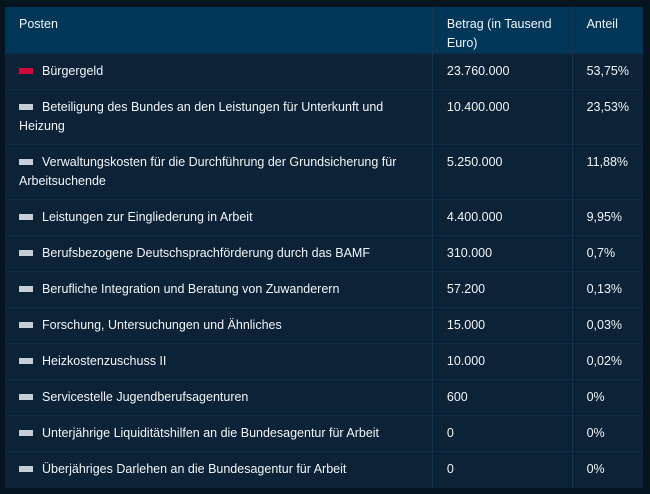 The width and height of the screenshot is (650, 494). I want to click on posten-label: Bürgergeld, so click(73, 71).